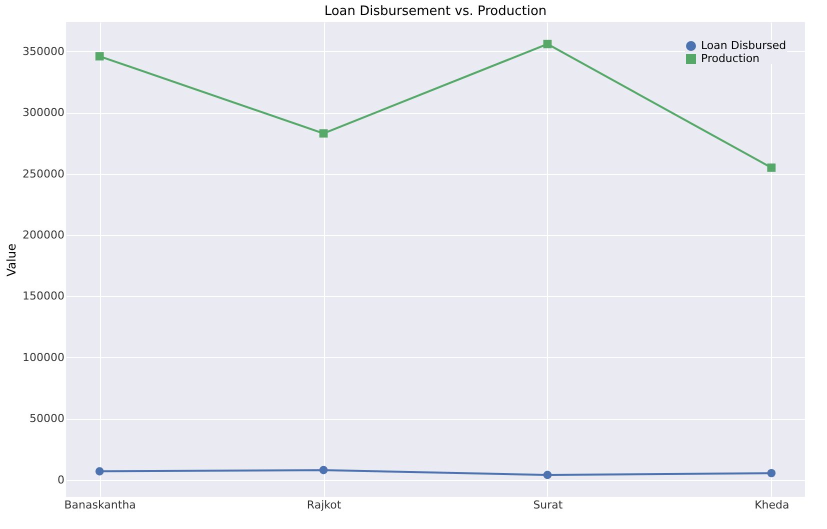  I want to click on x-tick-label: Banaskantha, so click(100, 505).